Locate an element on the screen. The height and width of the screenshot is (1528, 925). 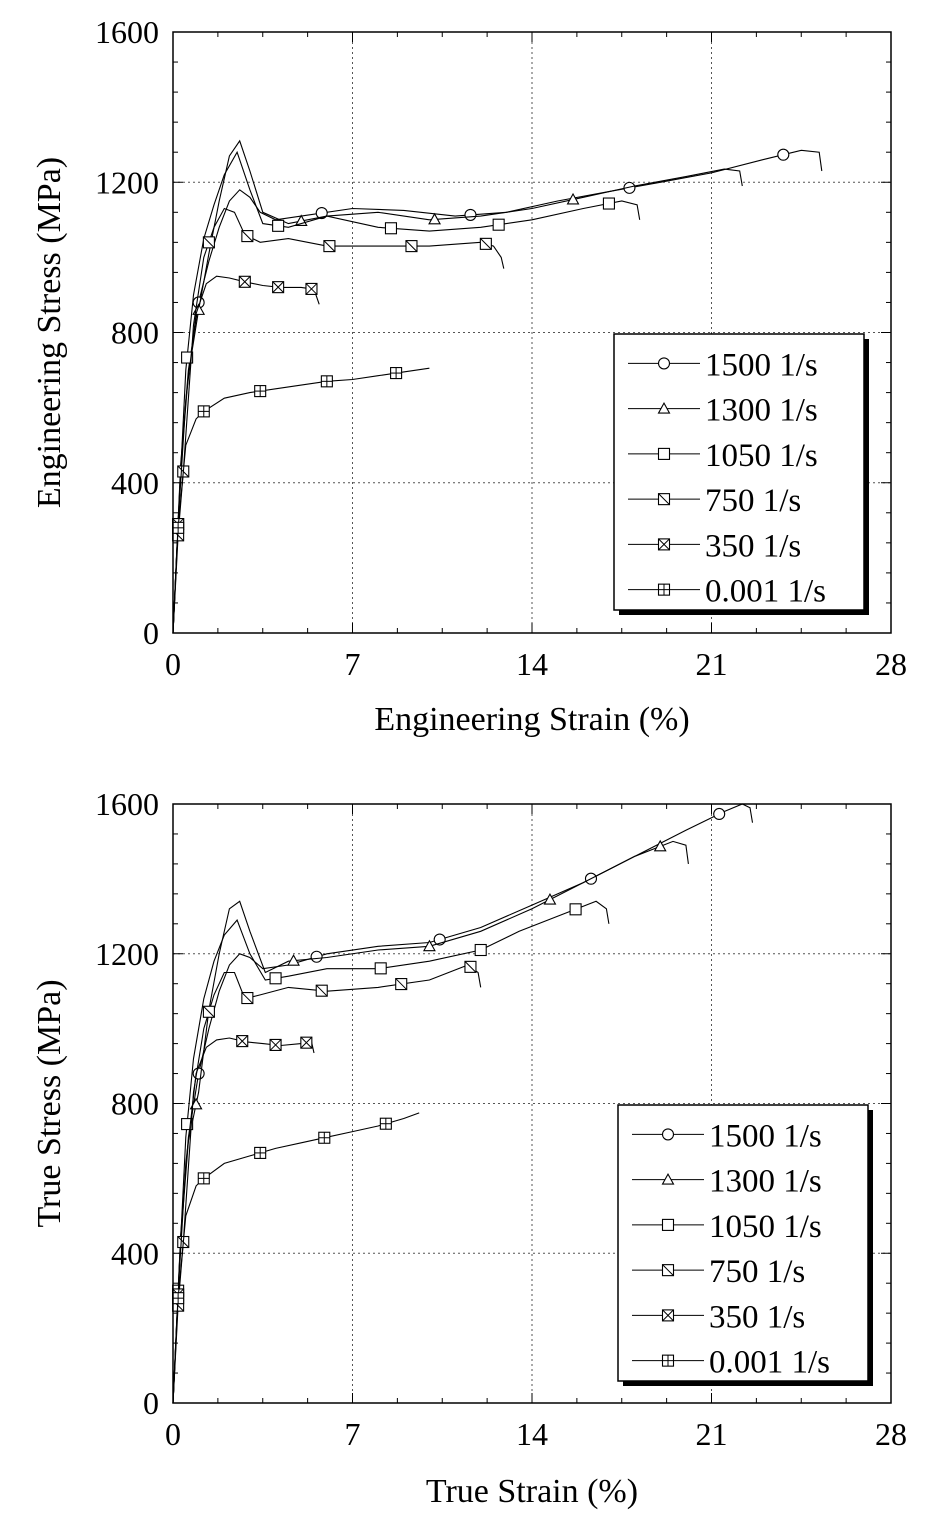
y-tick-label: 800 is located at coordinates (135, 1104).